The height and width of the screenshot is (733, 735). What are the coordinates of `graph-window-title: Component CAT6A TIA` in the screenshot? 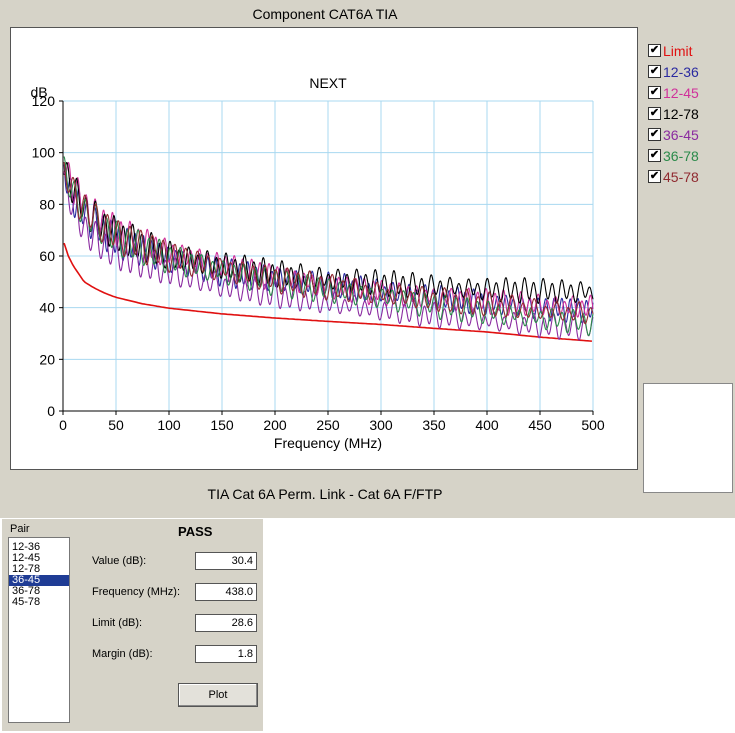 It's located at (325, 14).